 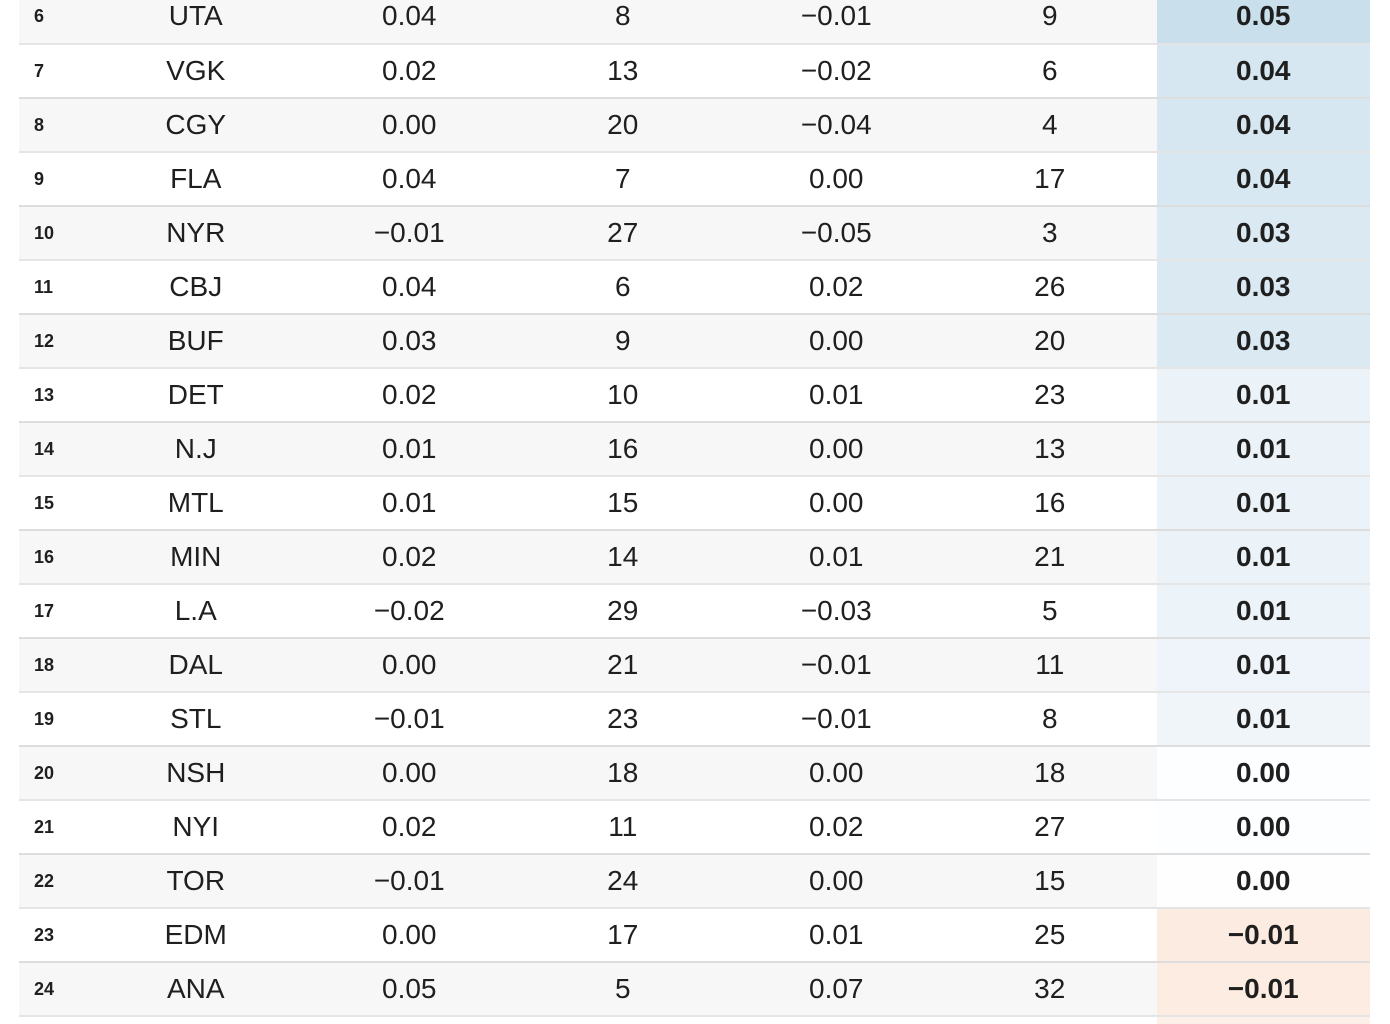 I want to click on team-cell: TOR, so click(x=196, y=880).